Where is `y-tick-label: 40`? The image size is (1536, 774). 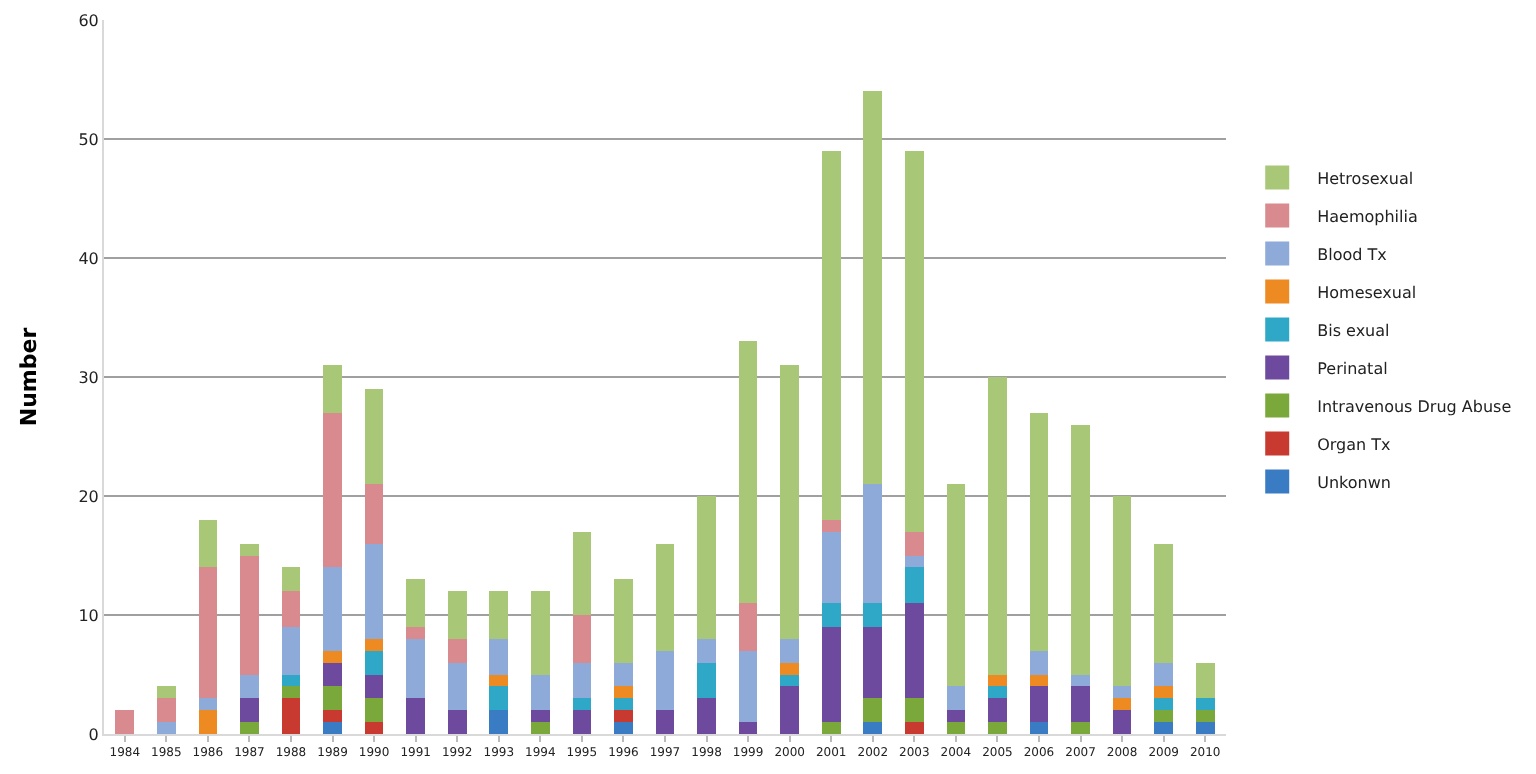
y-tick-label: 40 is located at coordinates (88, 258).